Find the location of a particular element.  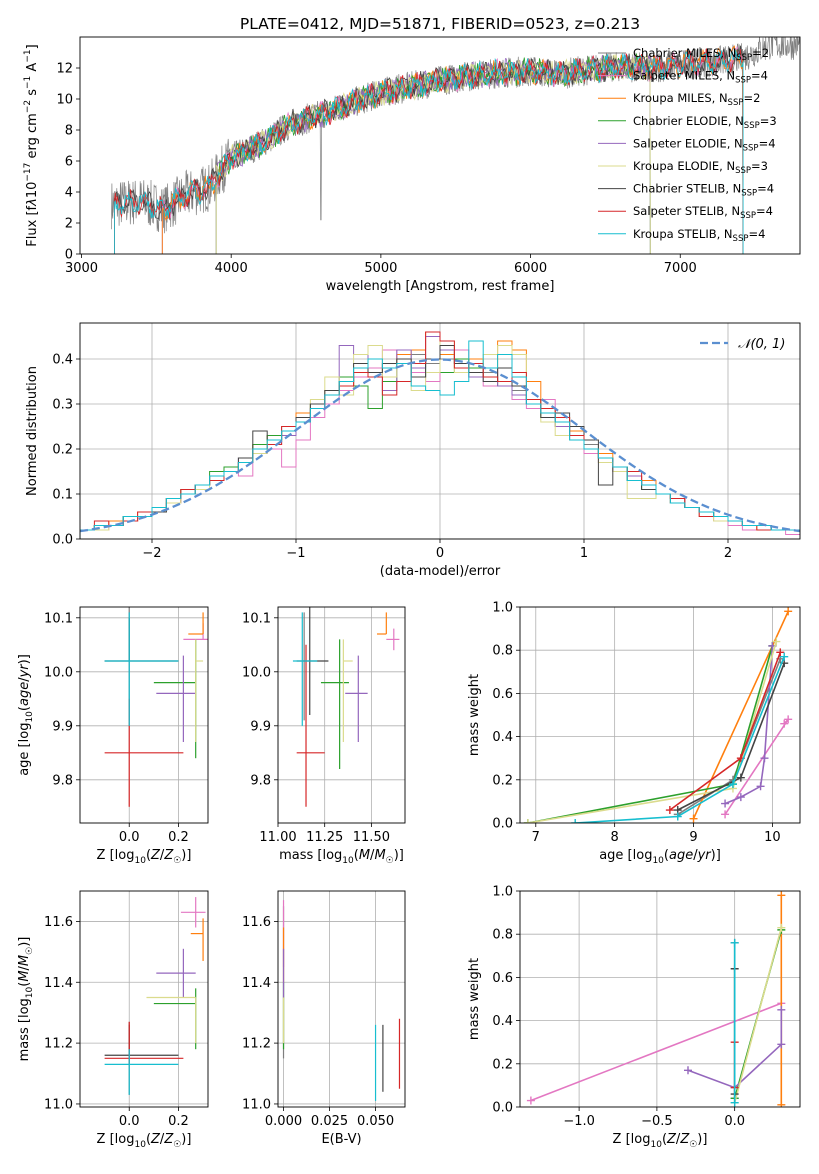

legend-label: Kroupa STELIB, NSSP=4 is located at coordinates (699, 235).